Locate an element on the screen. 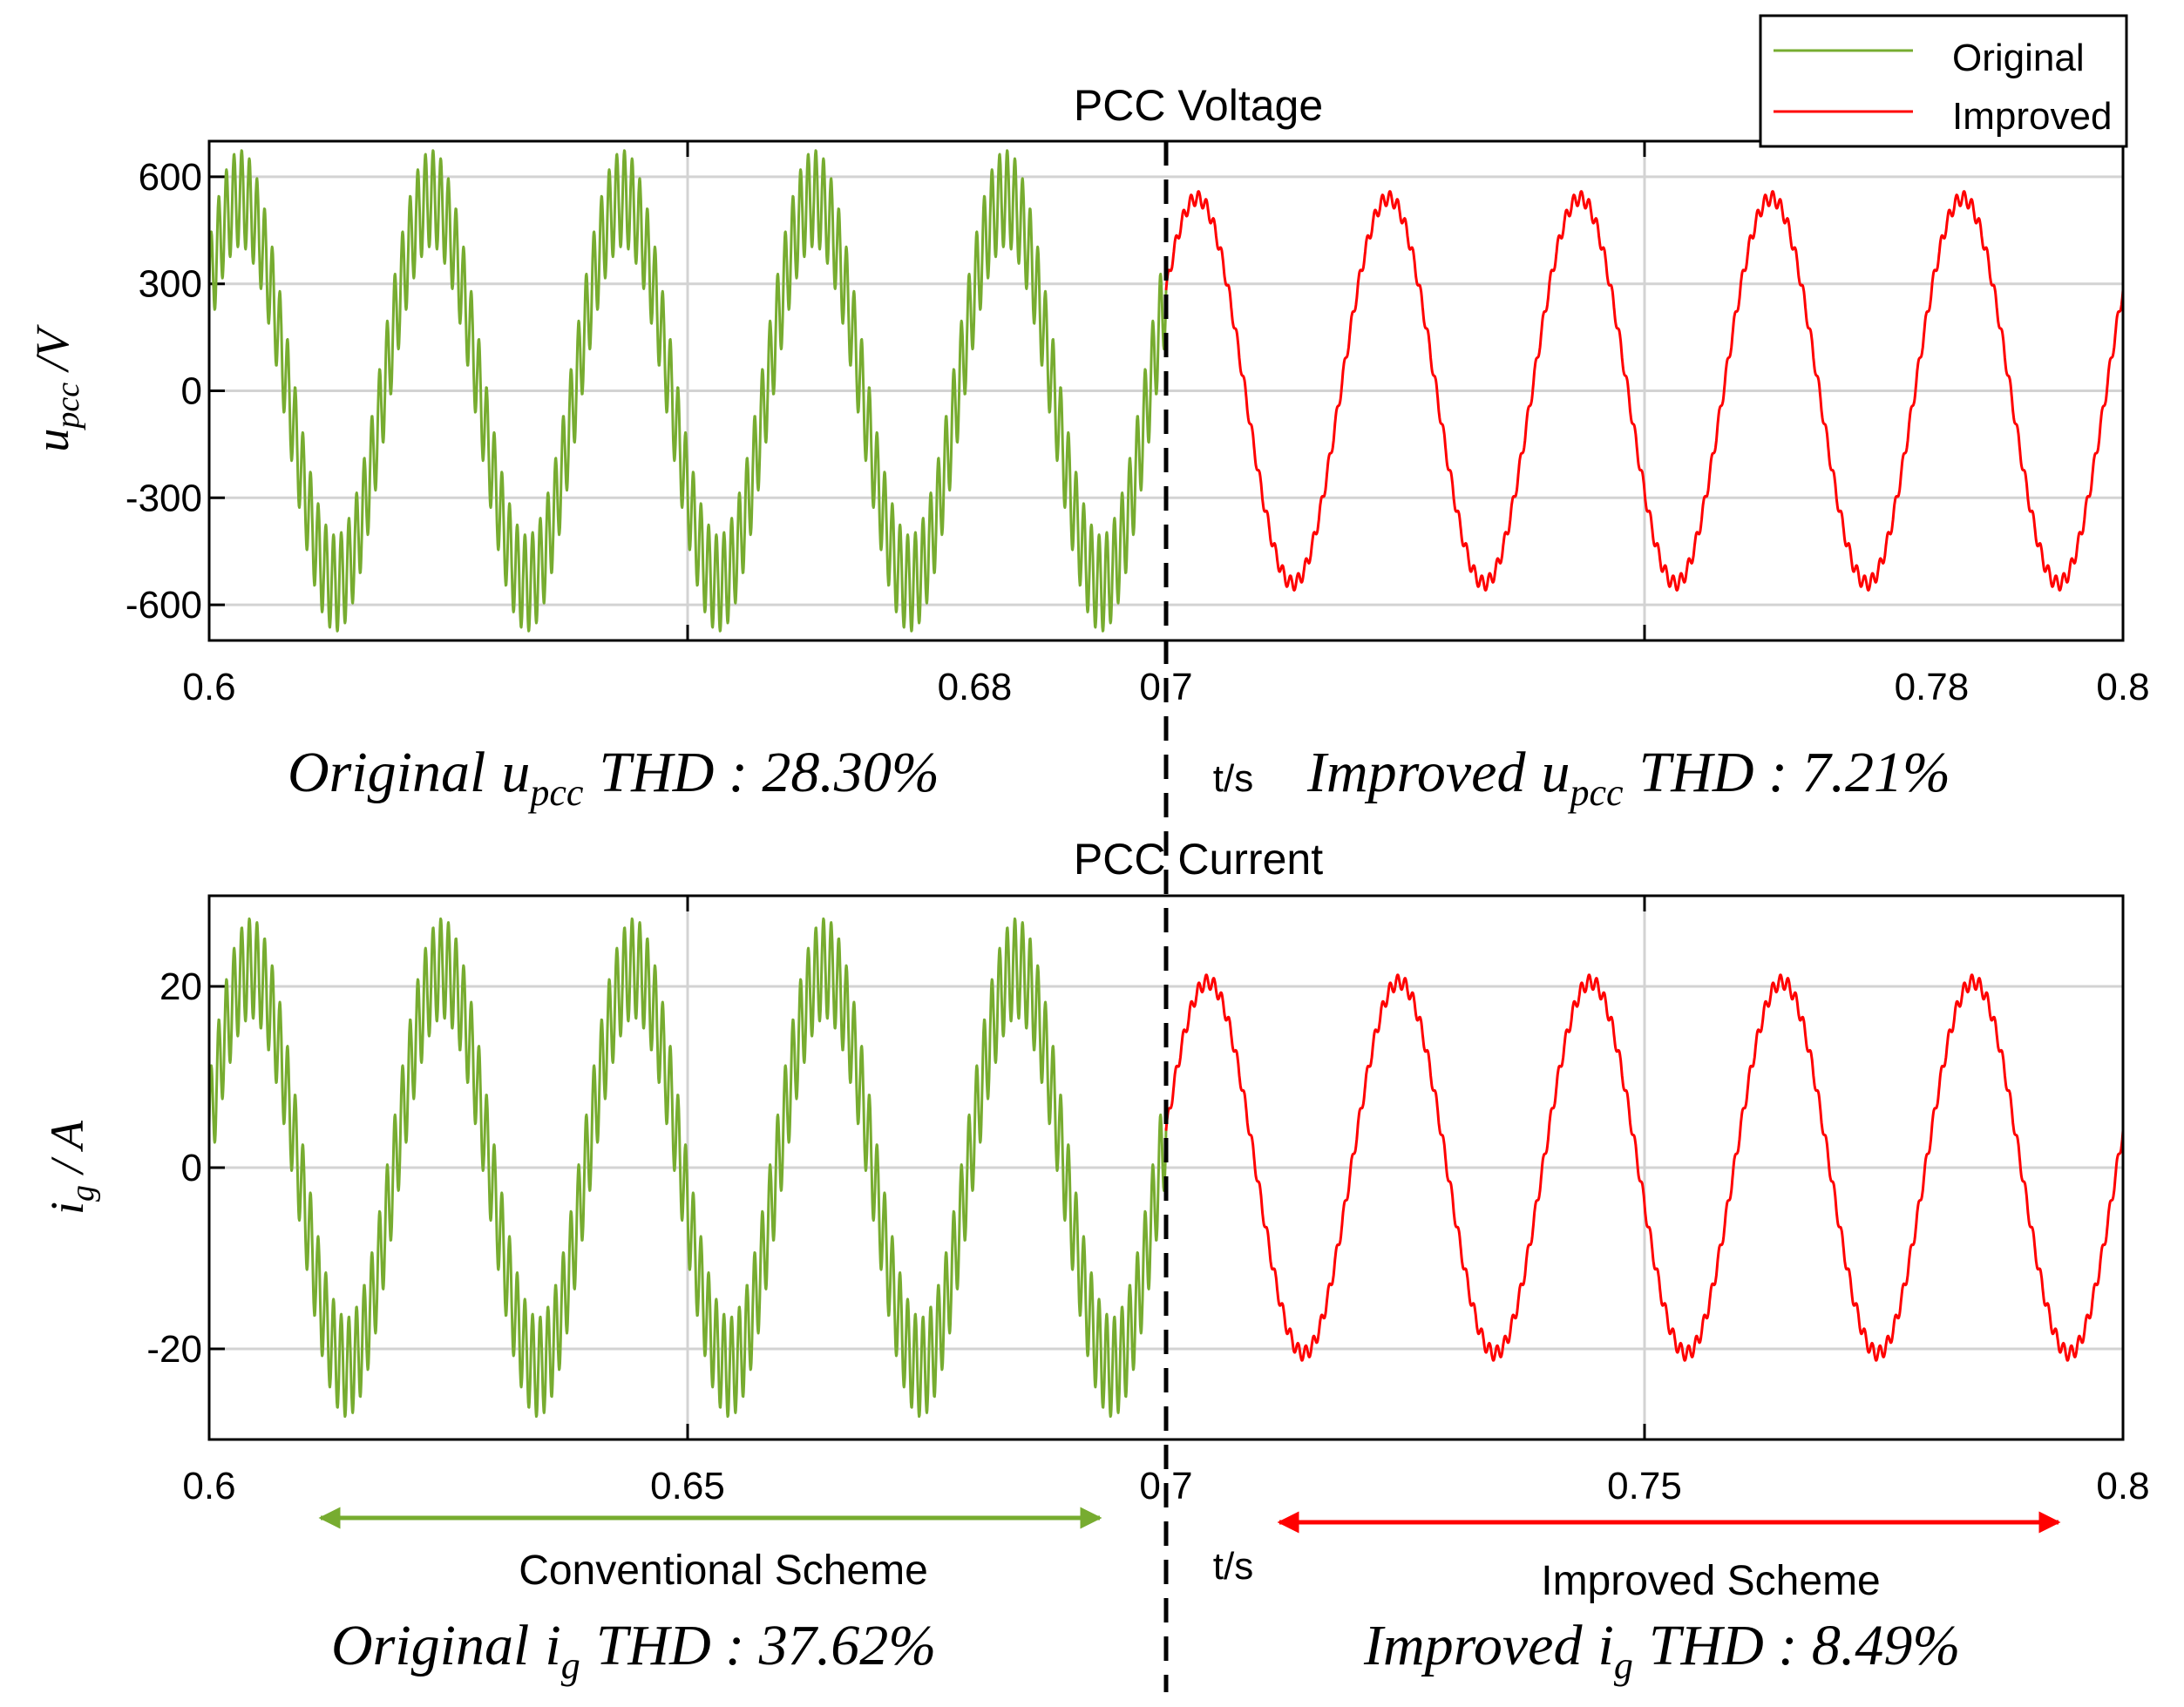 This screenshot has height=1707, width=2184. voltage-x-label: t/s is located at coordinates (1233, 779).